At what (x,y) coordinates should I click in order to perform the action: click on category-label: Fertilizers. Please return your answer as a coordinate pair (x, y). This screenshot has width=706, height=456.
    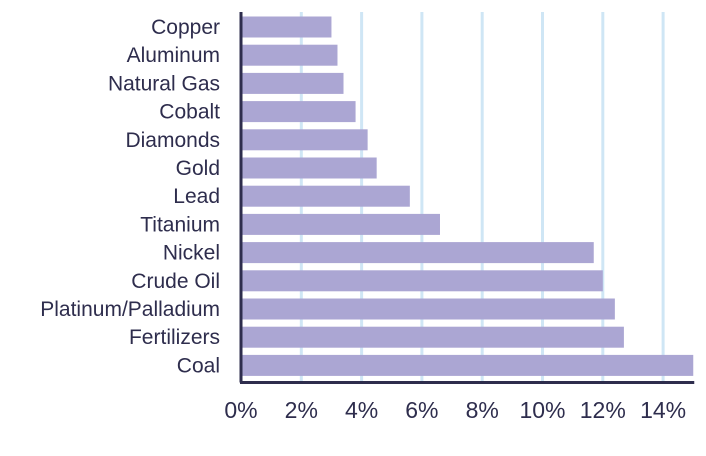
    Looking at the image, I should click on (174, 337).